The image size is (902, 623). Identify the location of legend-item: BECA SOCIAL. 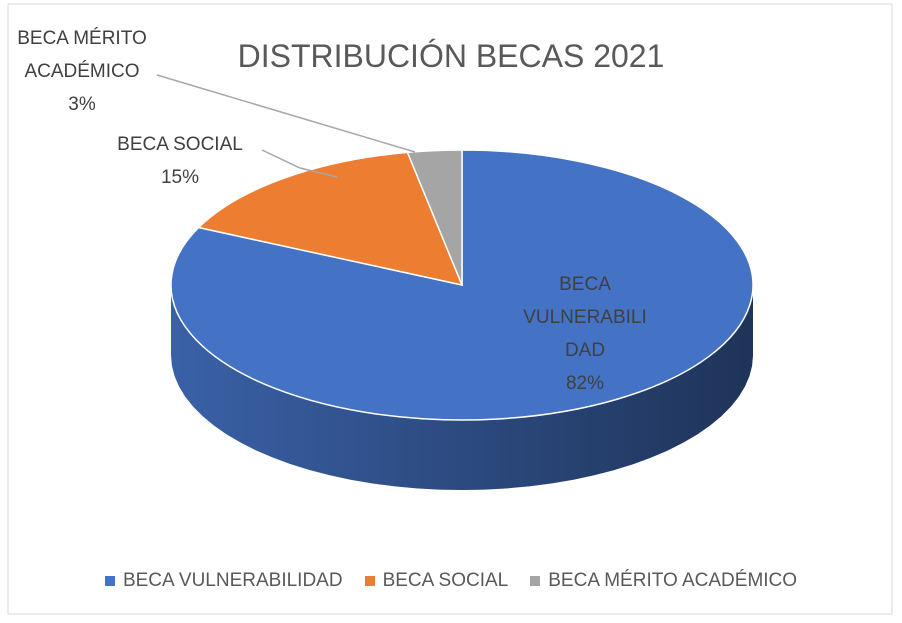
(436, 581).